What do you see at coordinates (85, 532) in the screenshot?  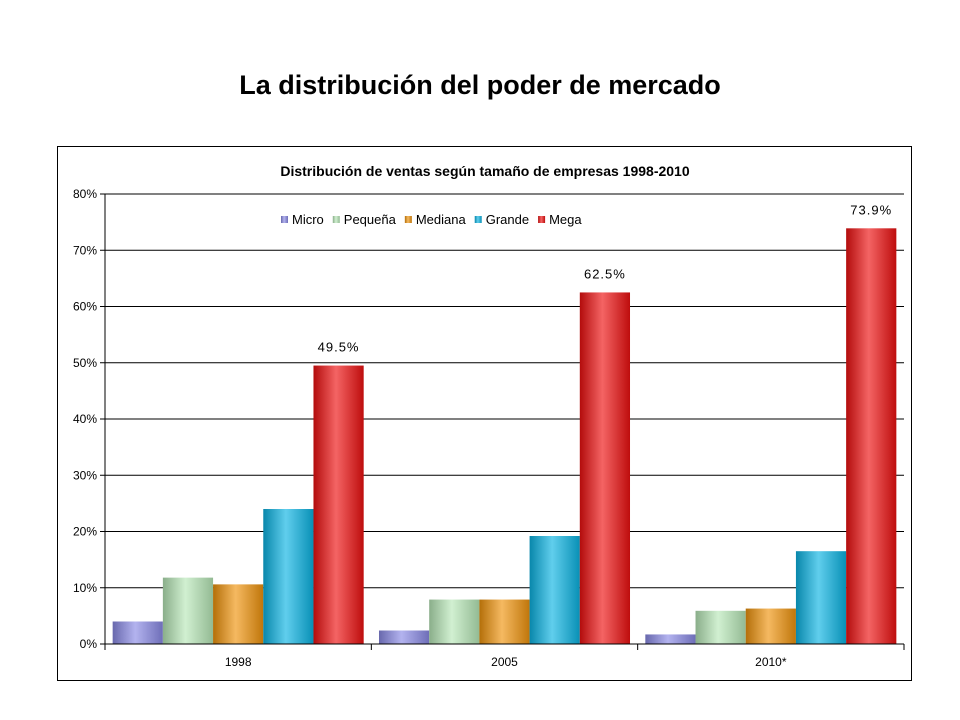 I see `y-tick-label: 20%` at bounding box center [85, 532].